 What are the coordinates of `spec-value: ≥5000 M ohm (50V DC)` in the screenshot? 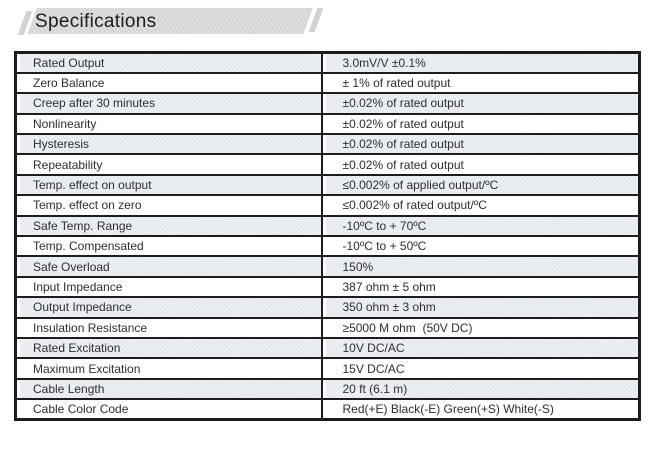 It's located at (480, 328).